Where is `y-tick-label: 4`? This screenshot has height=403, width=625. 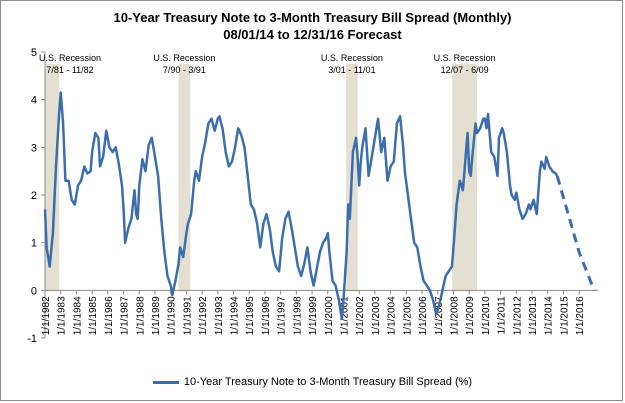
y-tick-label: 4 is located at coordinates (34, 101).